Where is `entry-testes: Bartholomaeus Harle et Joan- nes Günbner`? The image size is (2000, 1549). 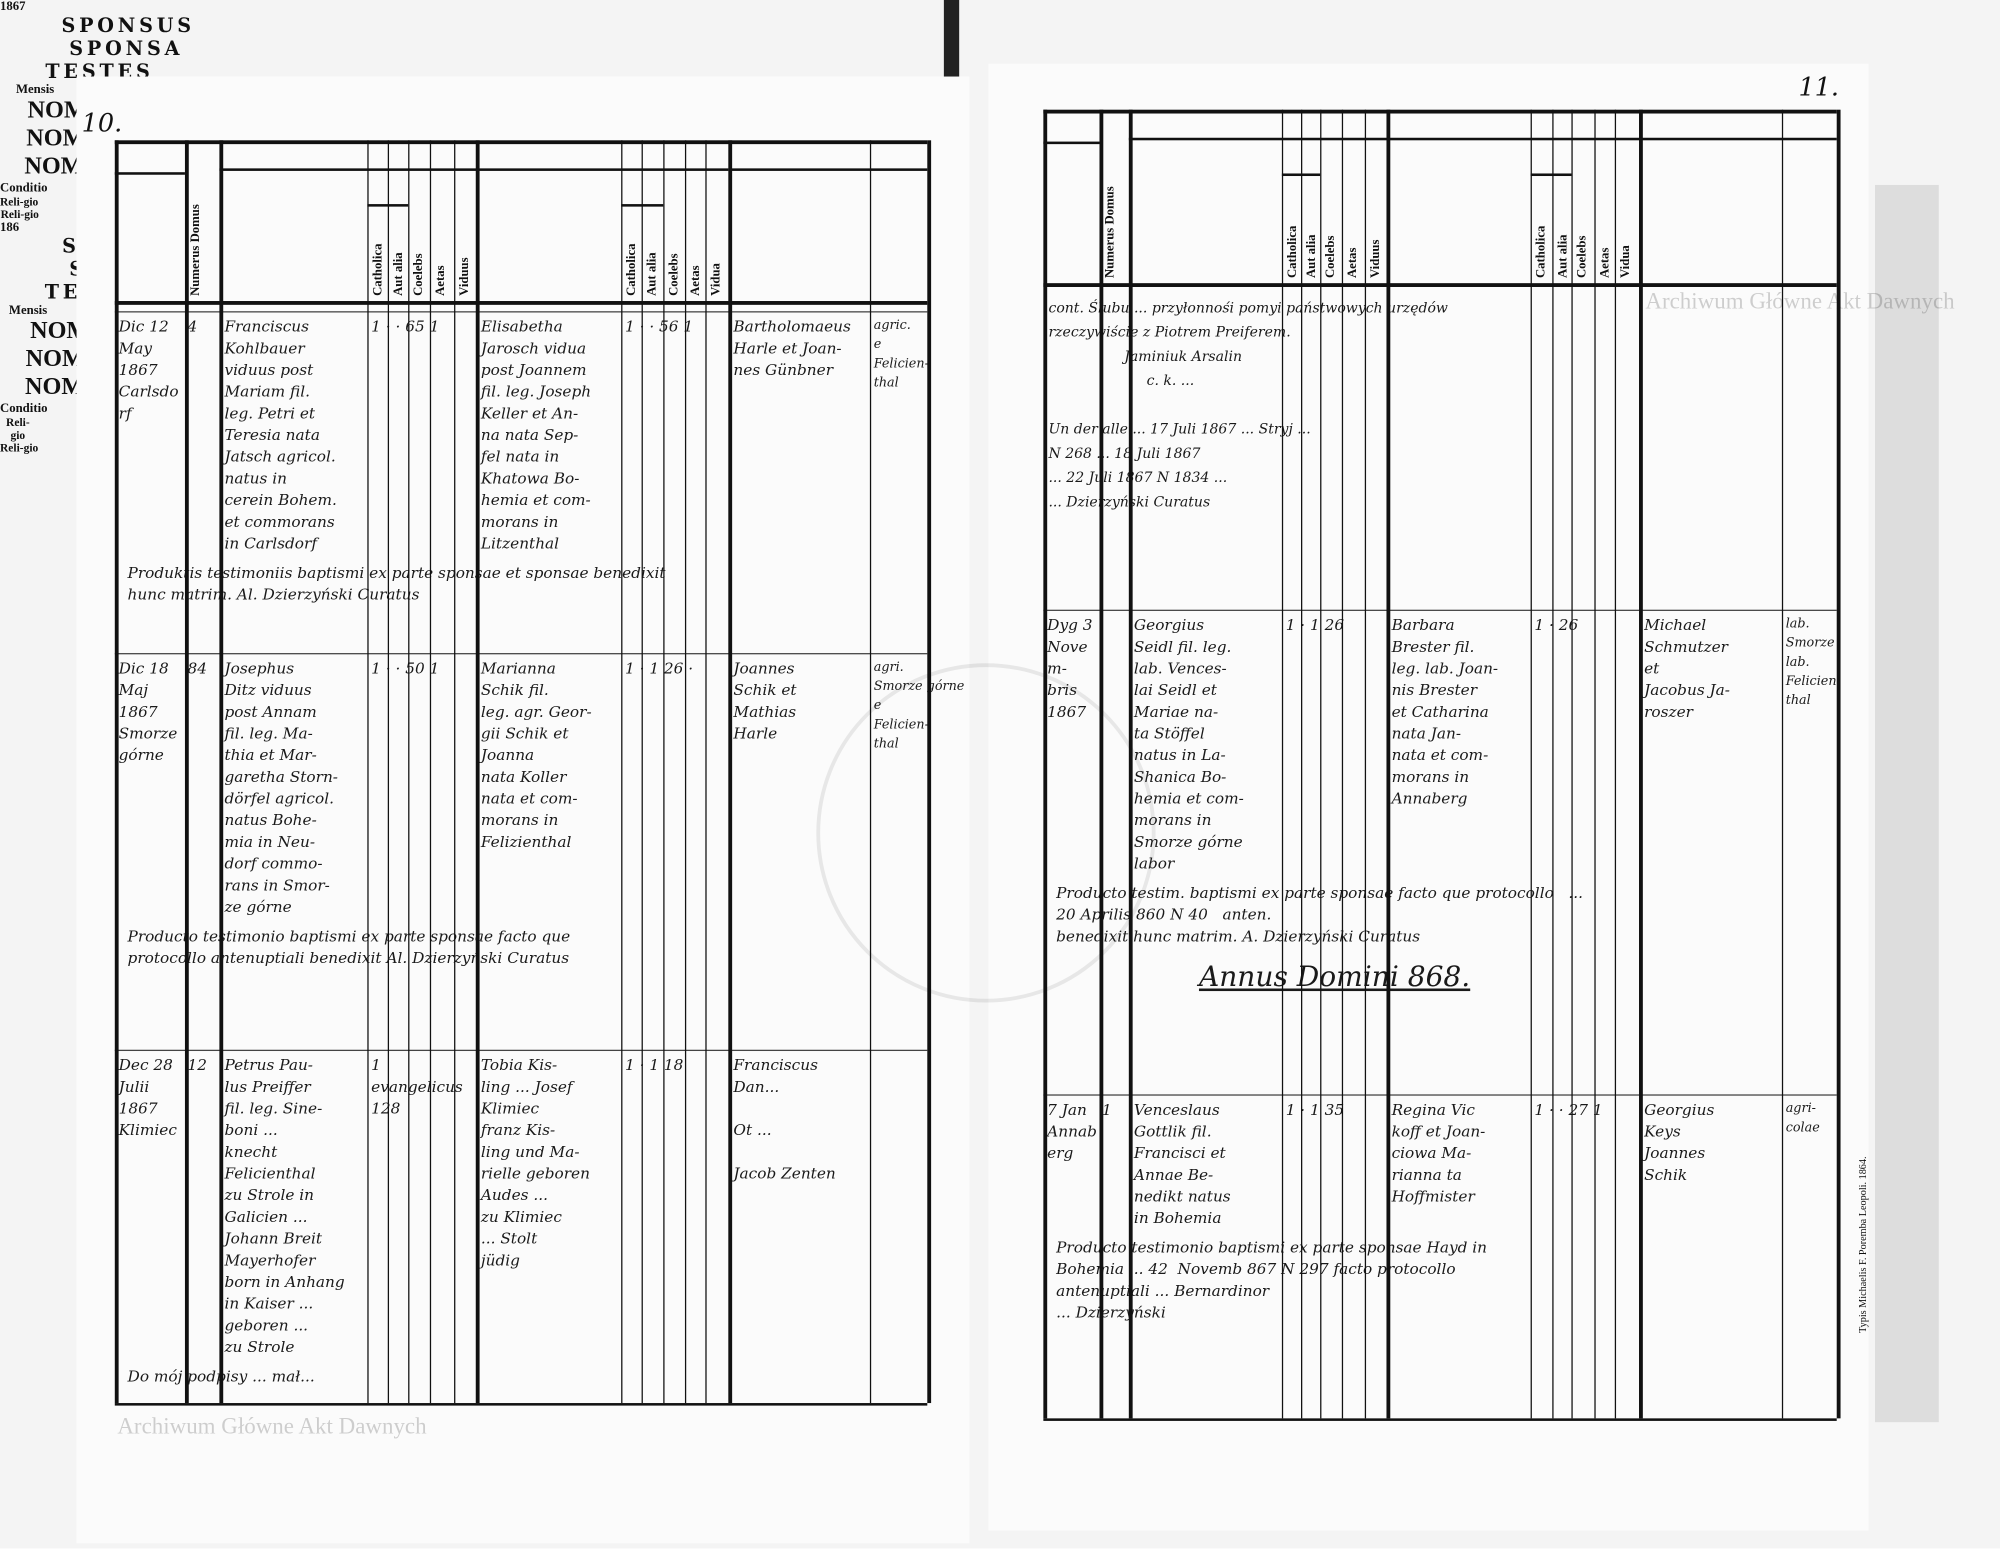 entry-testes: Bartholomaeus Harle et Joan- nes Günbner is located at coordinates (792, 348).